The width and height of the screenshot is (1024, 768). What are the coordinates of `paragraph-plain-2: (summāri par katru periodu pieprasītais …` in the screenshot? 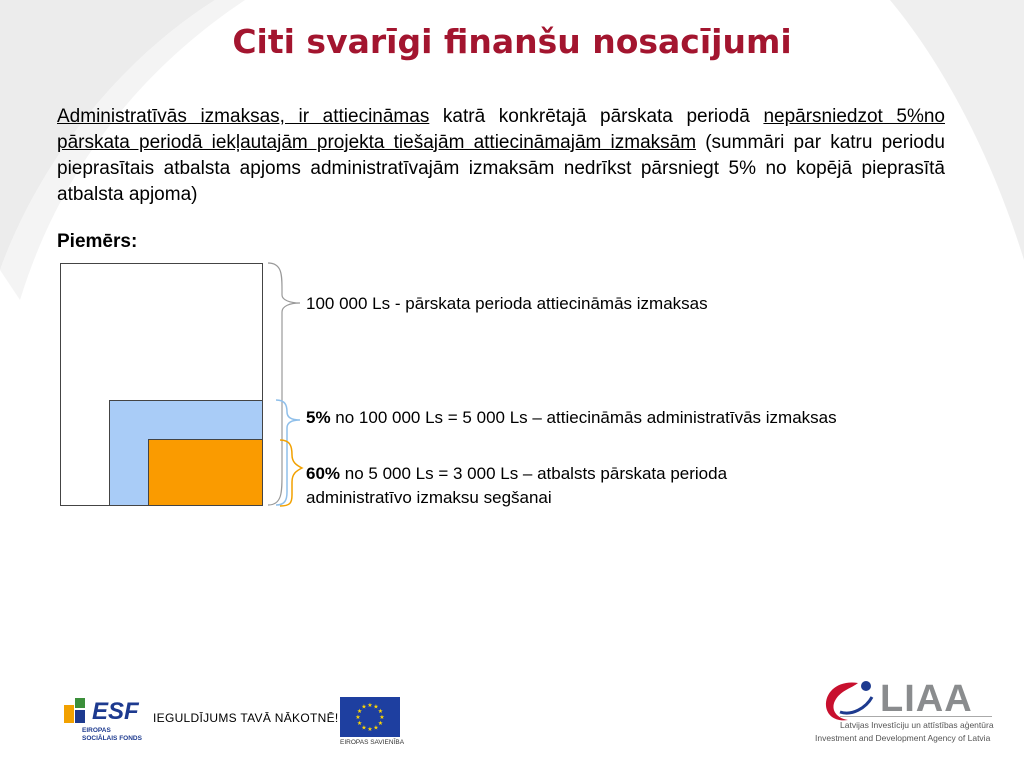 It's located at (501, 168).